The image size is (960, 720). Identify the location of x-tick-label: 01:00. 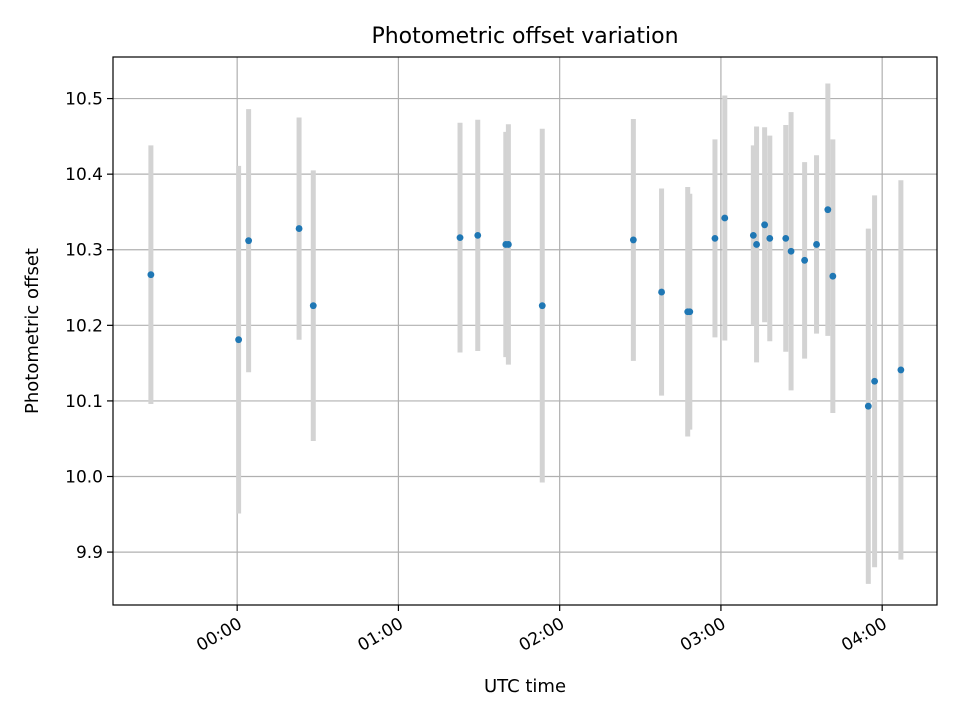
(380, 635).